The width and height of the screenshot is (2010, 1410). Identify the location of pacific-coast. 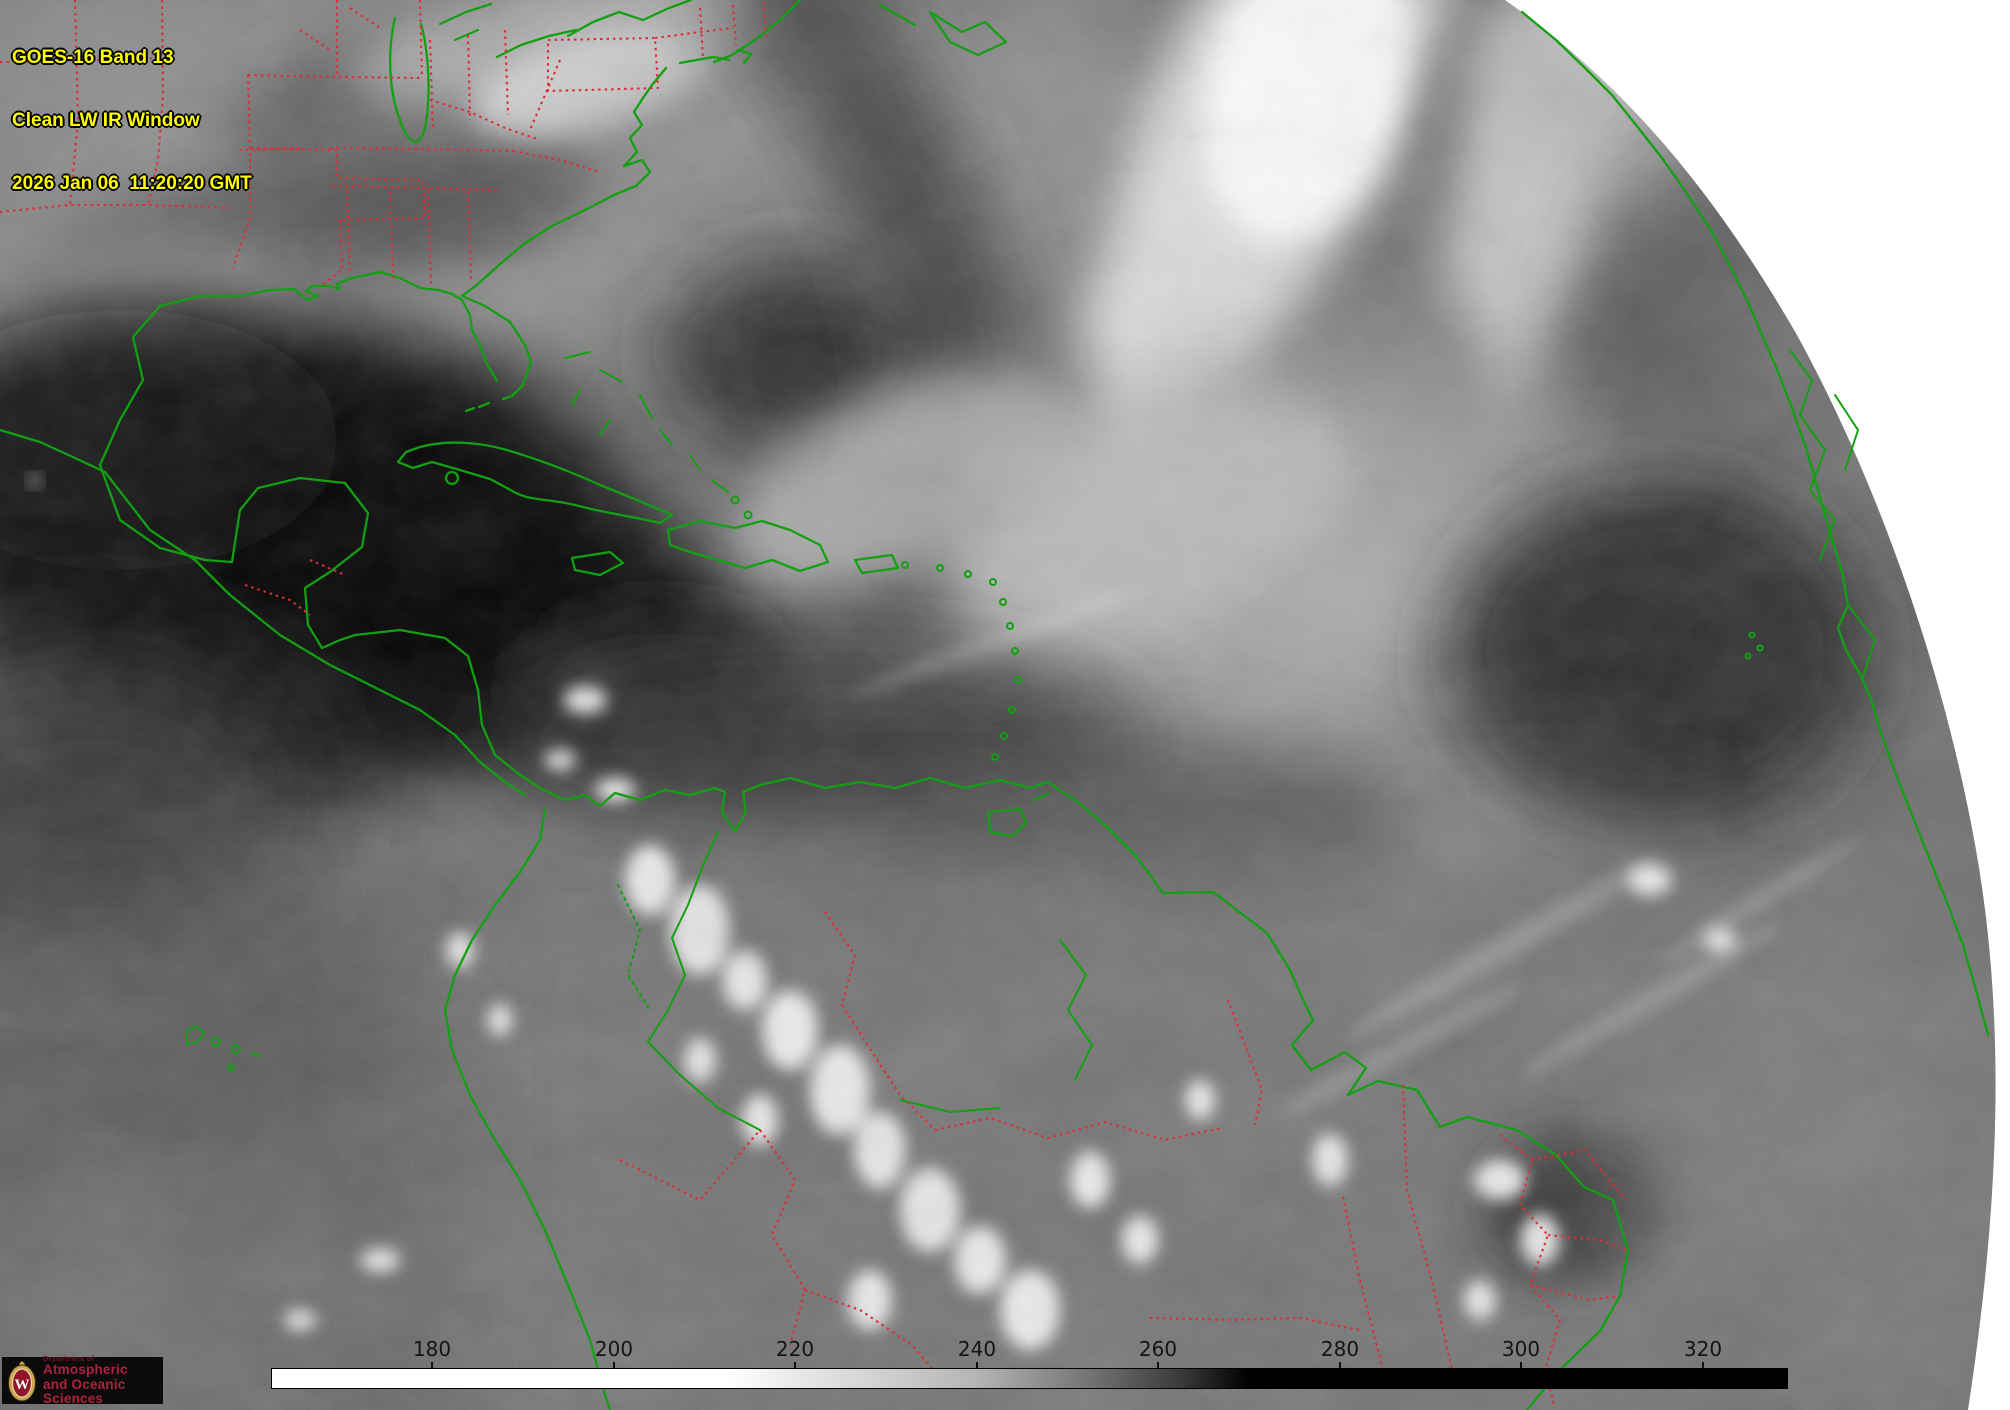
(263, 612).